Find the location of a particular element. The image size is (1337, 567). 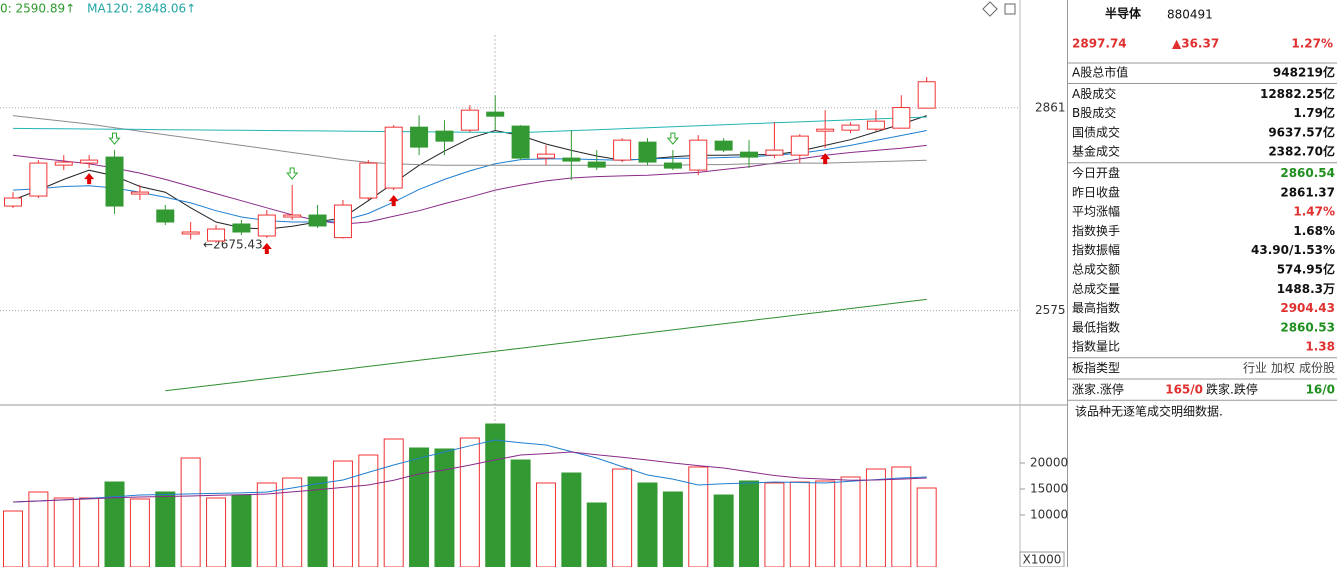

stat-label: 最高指数 is located at coordinates (1096, 307).